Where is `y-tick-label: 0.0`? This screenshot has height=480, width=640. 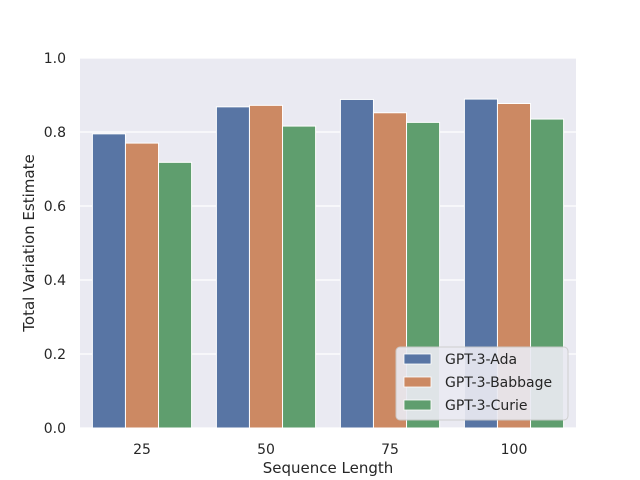 y-tick-label: 0.0 is located at coordinates (55, 429).